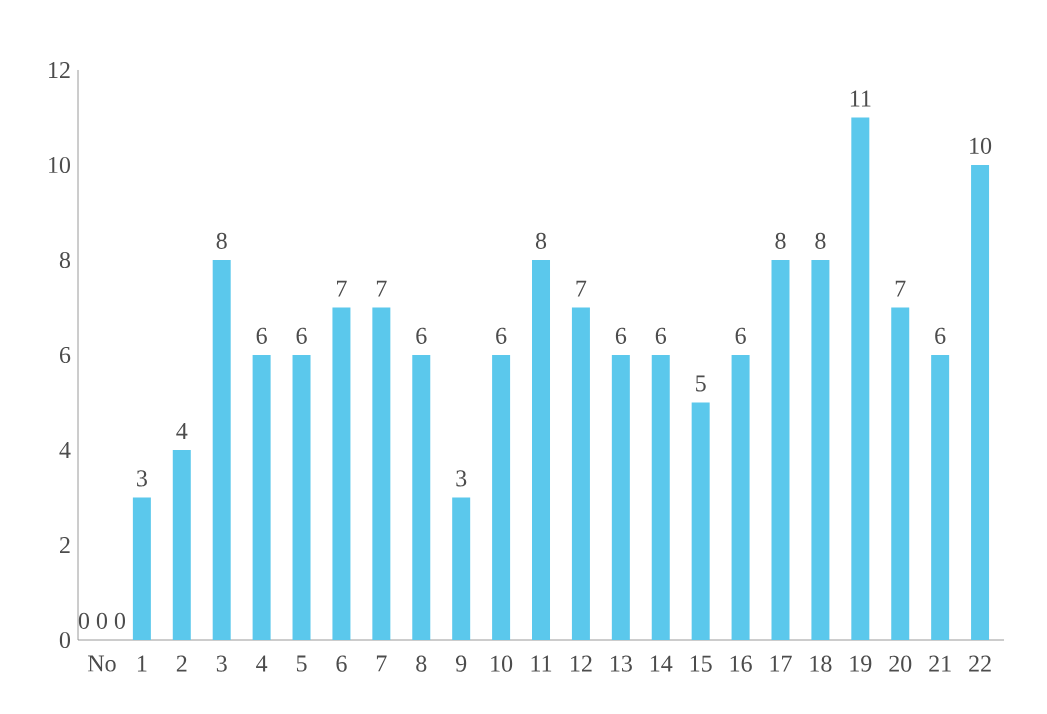 This screenshot has width=1047, height=714. I want to click on data-label: 10, so click(981, 145).